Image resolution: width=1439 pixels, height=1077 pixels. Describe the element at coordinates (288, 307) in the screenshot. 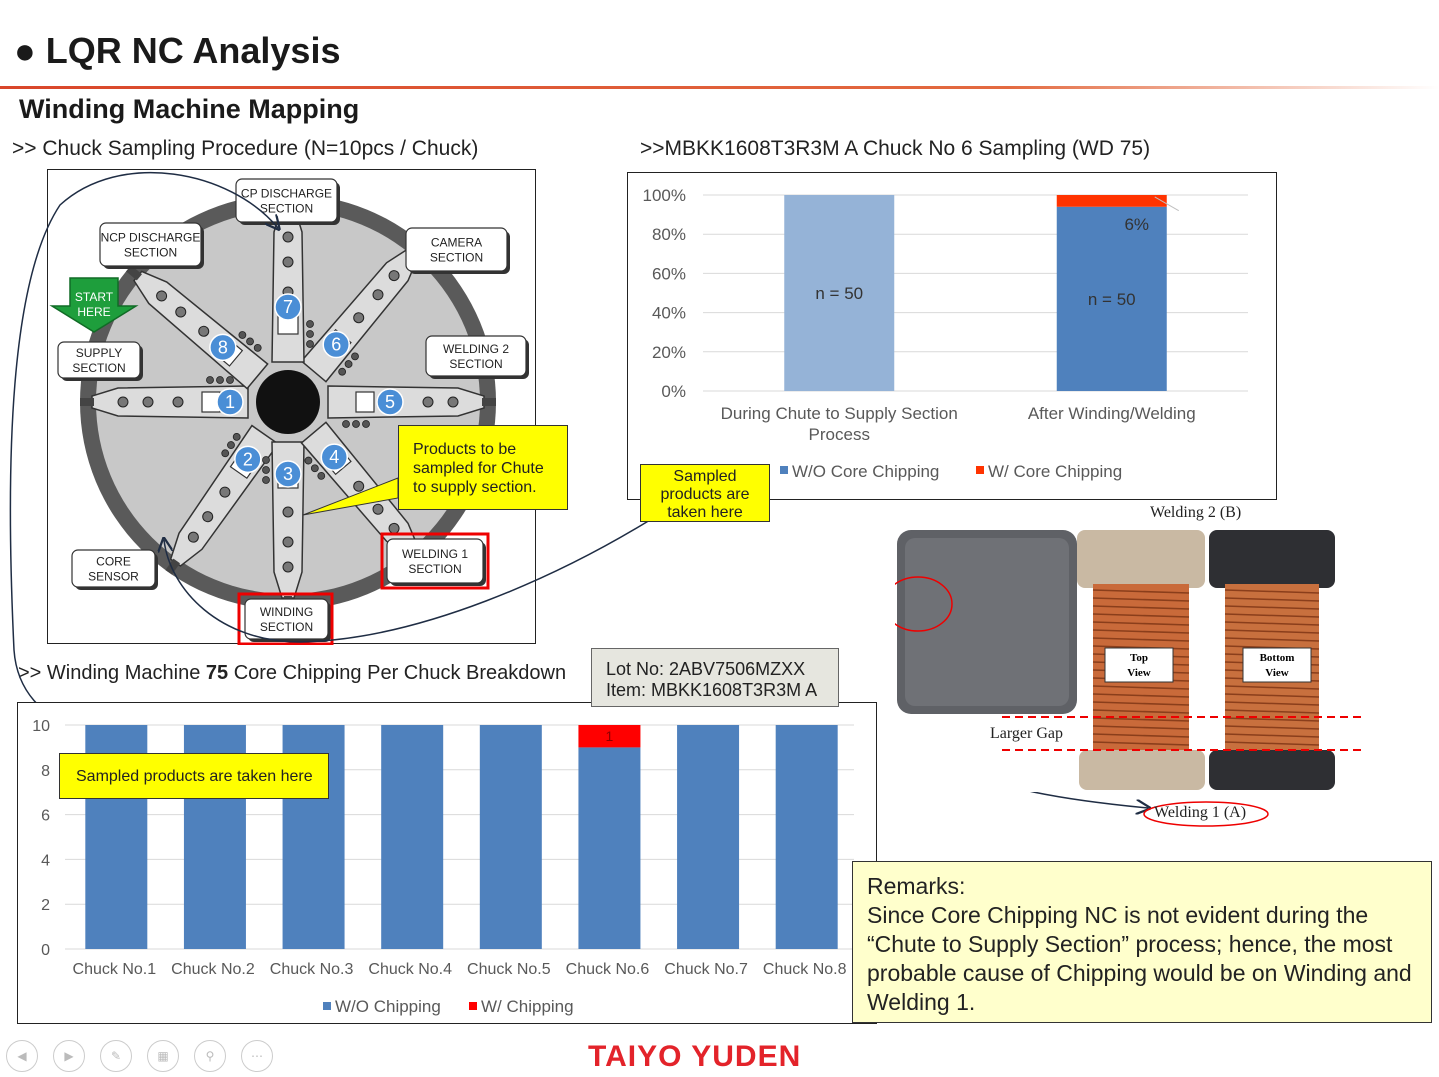

I see `chuck-number: 7` at that location.